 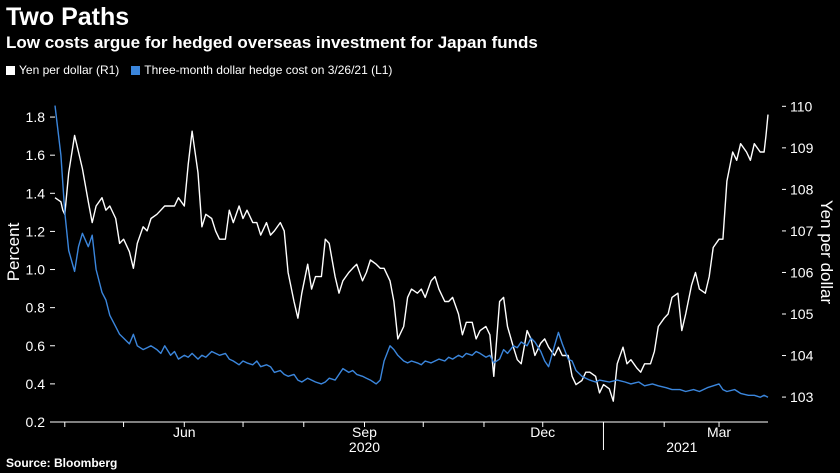 I want to click on right-tick-label: 110, so click(x=801, y=106).